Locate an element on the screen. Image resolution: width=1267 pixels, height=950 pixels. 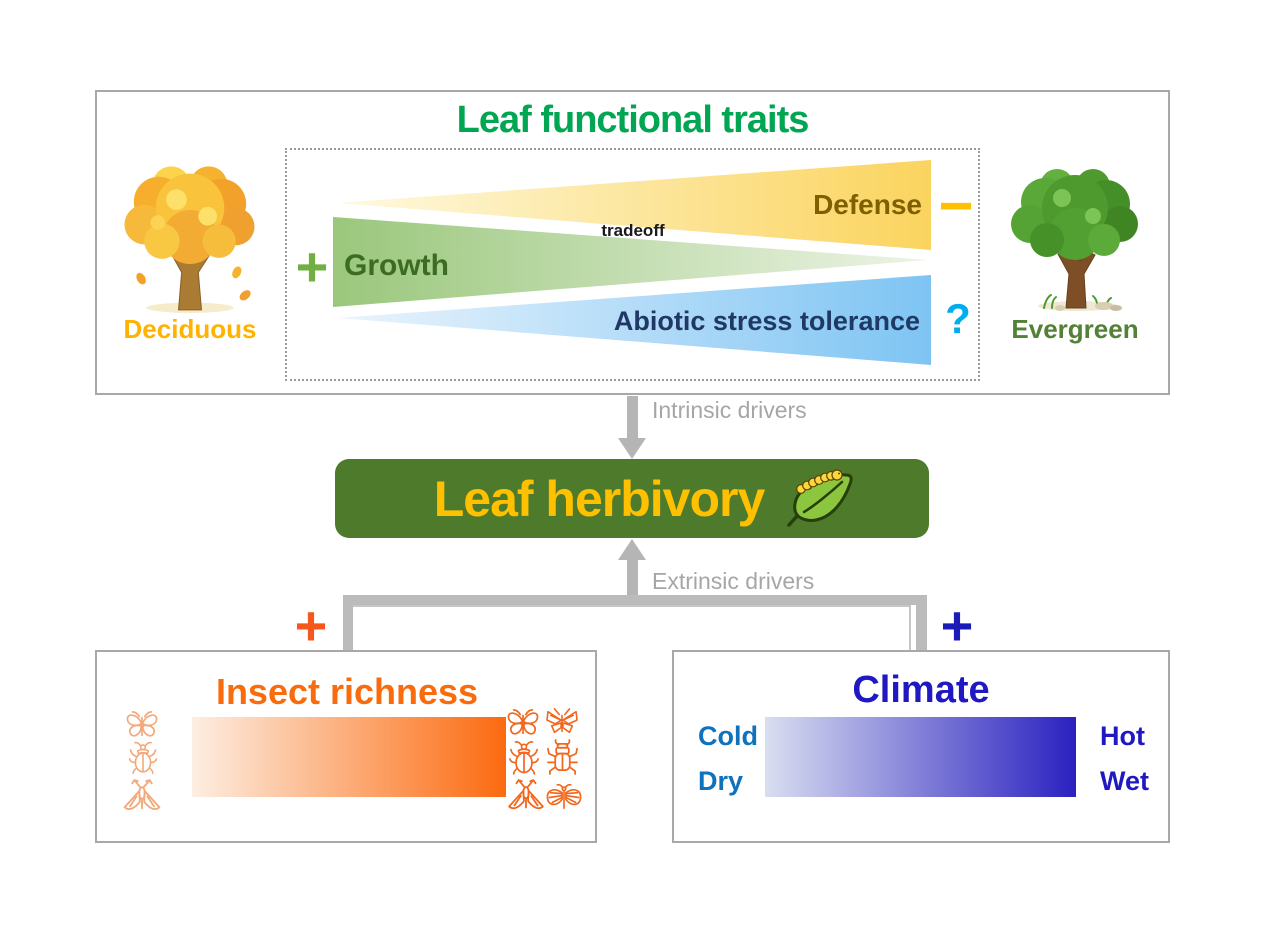
leaf-traits-title: Leaf functional traits is located at coordinates (633, 120).